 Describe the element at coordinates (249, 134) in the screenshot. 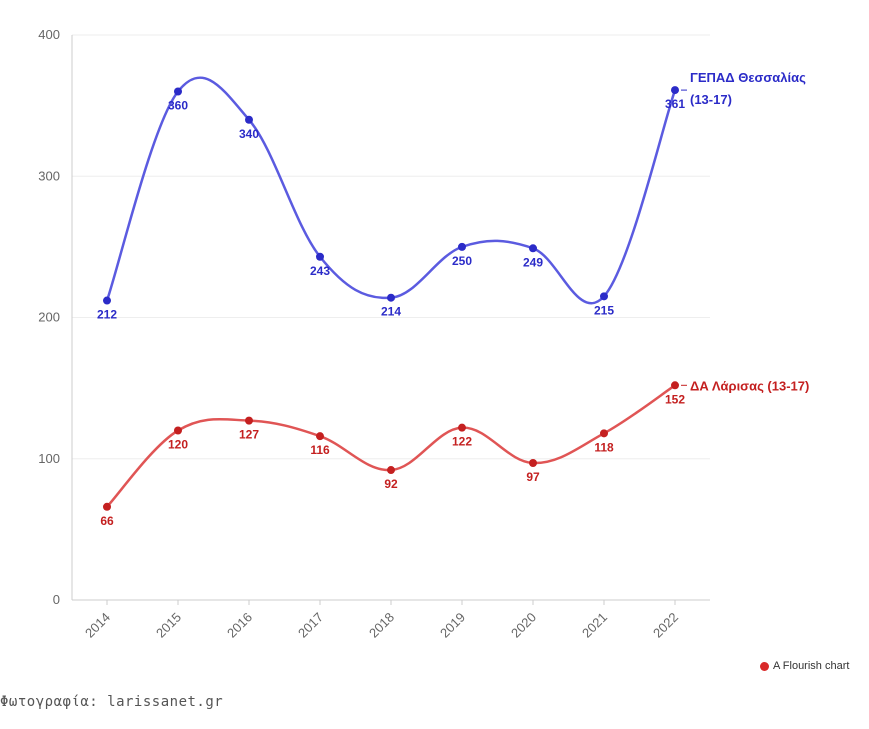

I see `data-label: 340` at that location.